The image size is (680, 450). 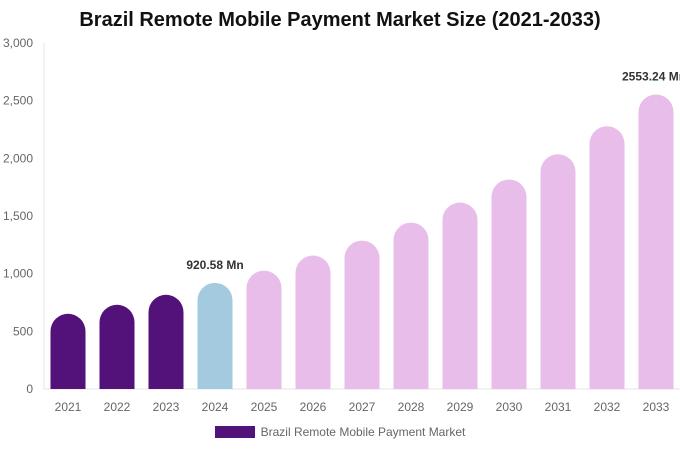 What do you see at coordinates (215, 335) in the screenshot?
I see `bar-2024` at bounding box center [215, 335].